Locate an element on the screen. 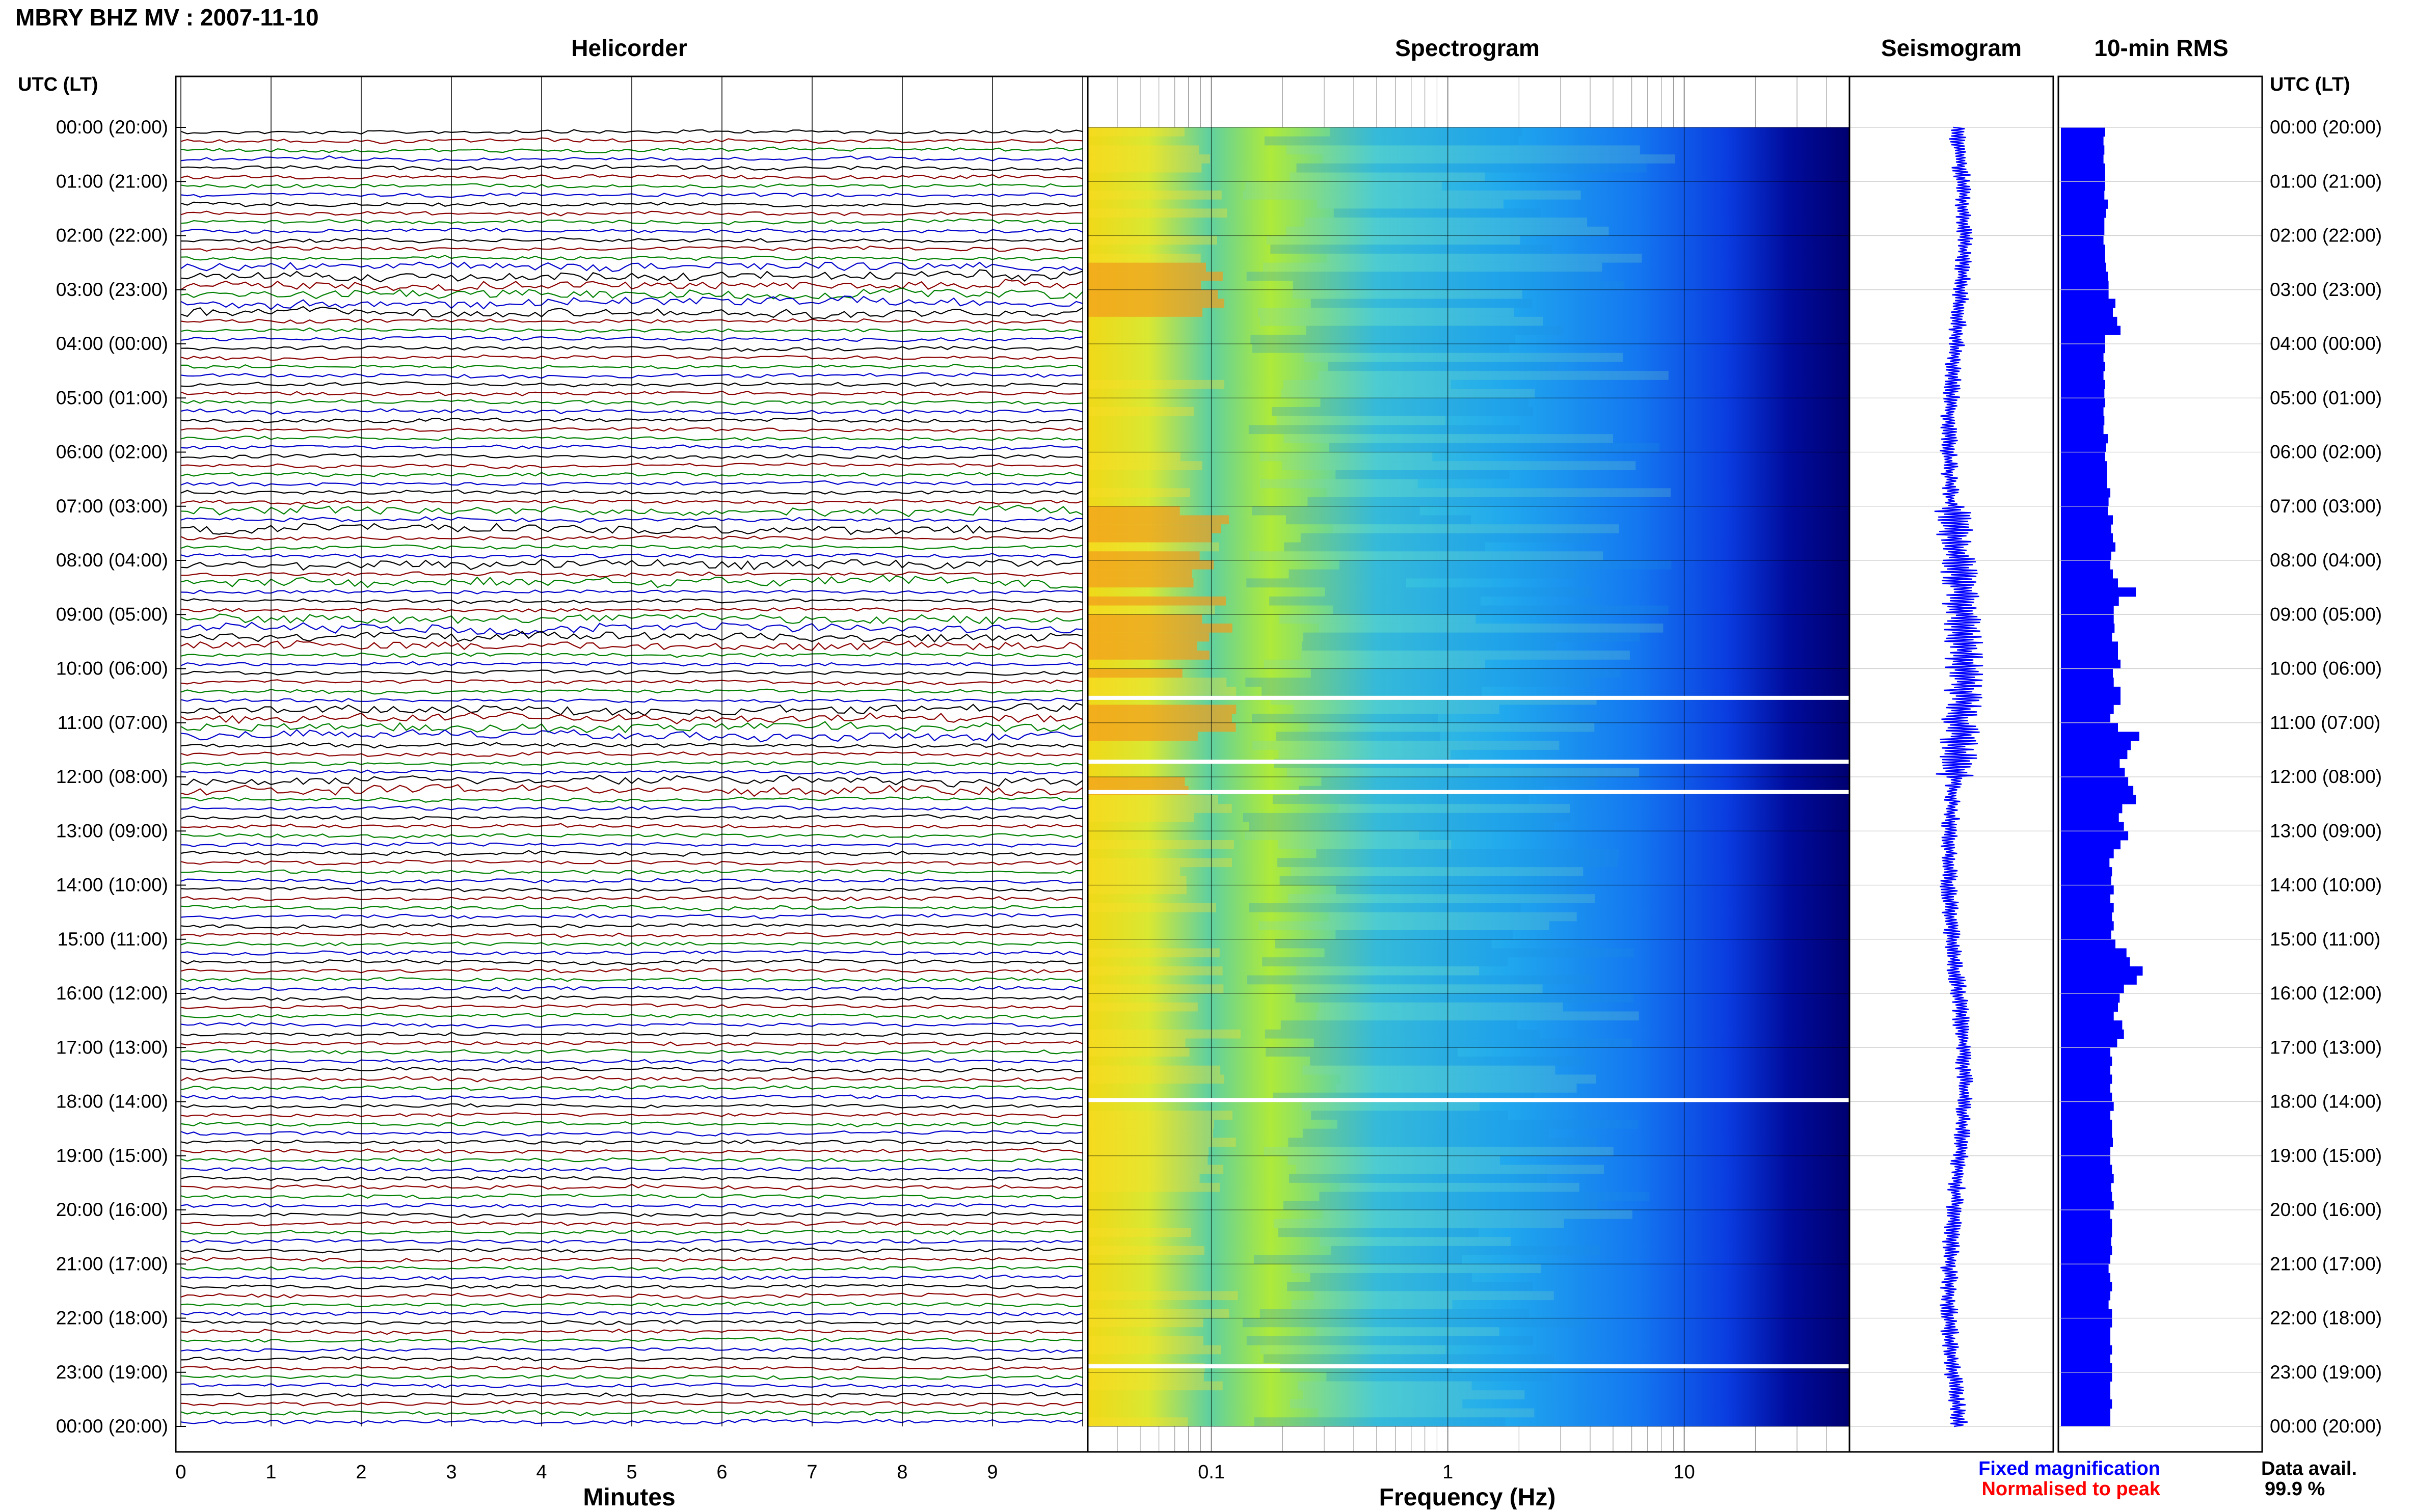 The width and height of the screenshot is (2415, 1512). hour-label-right: 21:00 (17:00) is located at coordinates (2326, 1263).